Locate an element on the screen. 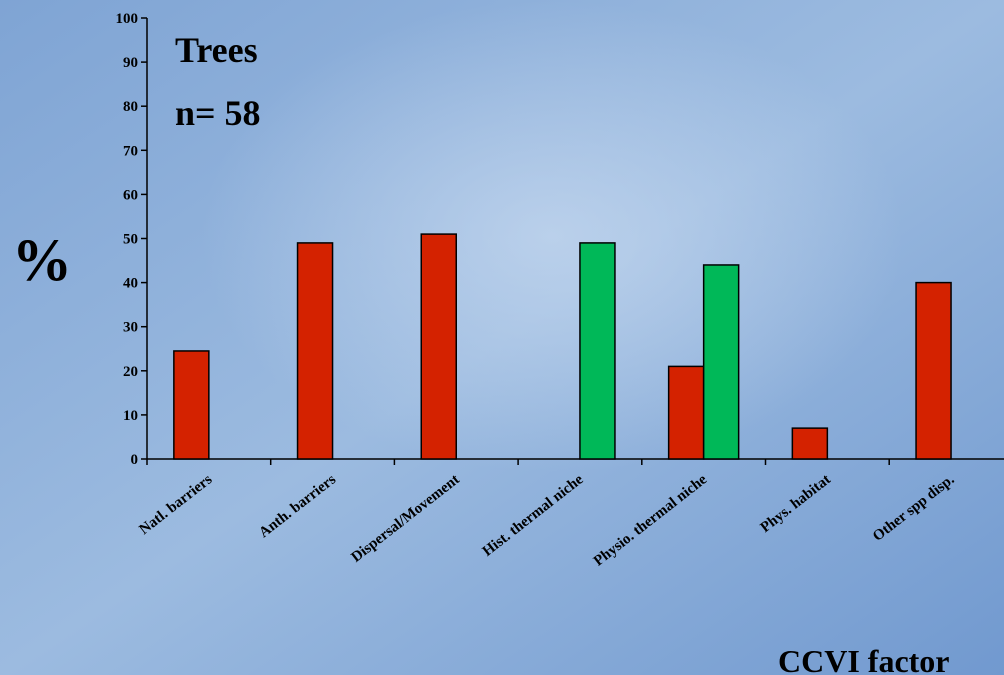  y-tick-label: 10 is located at coordinates (130, 416).